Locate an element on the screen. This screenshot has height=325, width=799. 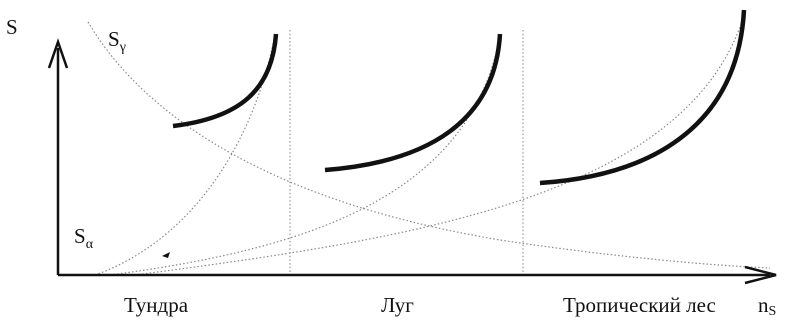
region-label-tropical-forest: Тропический лес is located at coordinates (639, 305).